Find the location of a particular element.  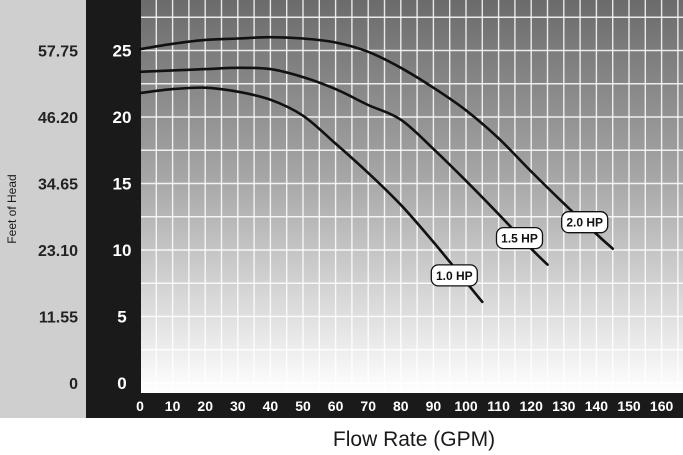

series-label: 2.0 HP is located at coordinates (585, 222).